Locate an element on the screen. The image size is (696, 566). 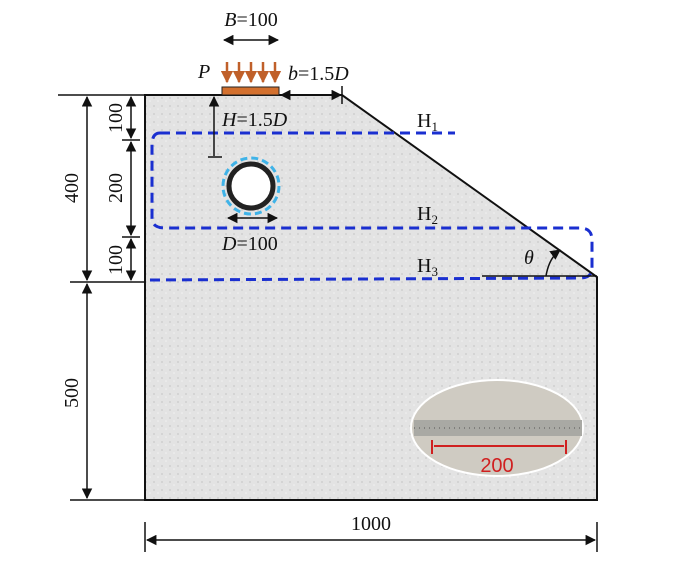
ruler-photo: 200 is located at coordinates (497, 428).